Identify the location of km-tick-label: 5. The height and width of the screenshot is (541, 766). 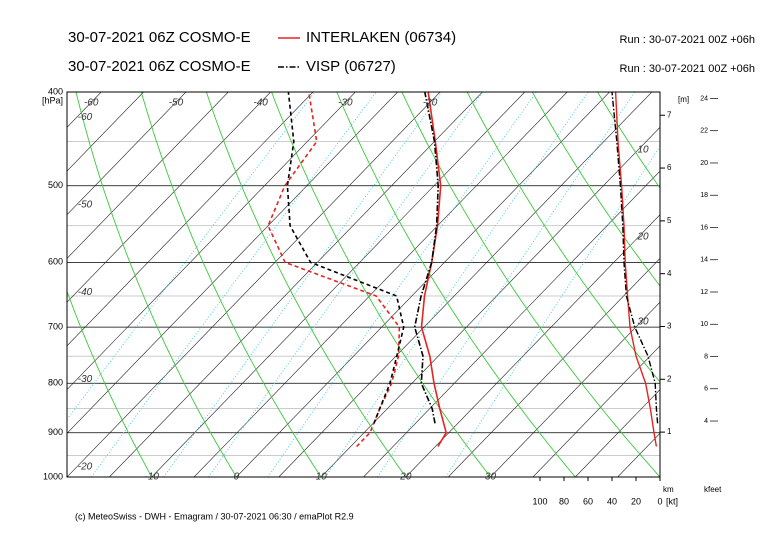
(669, 220).